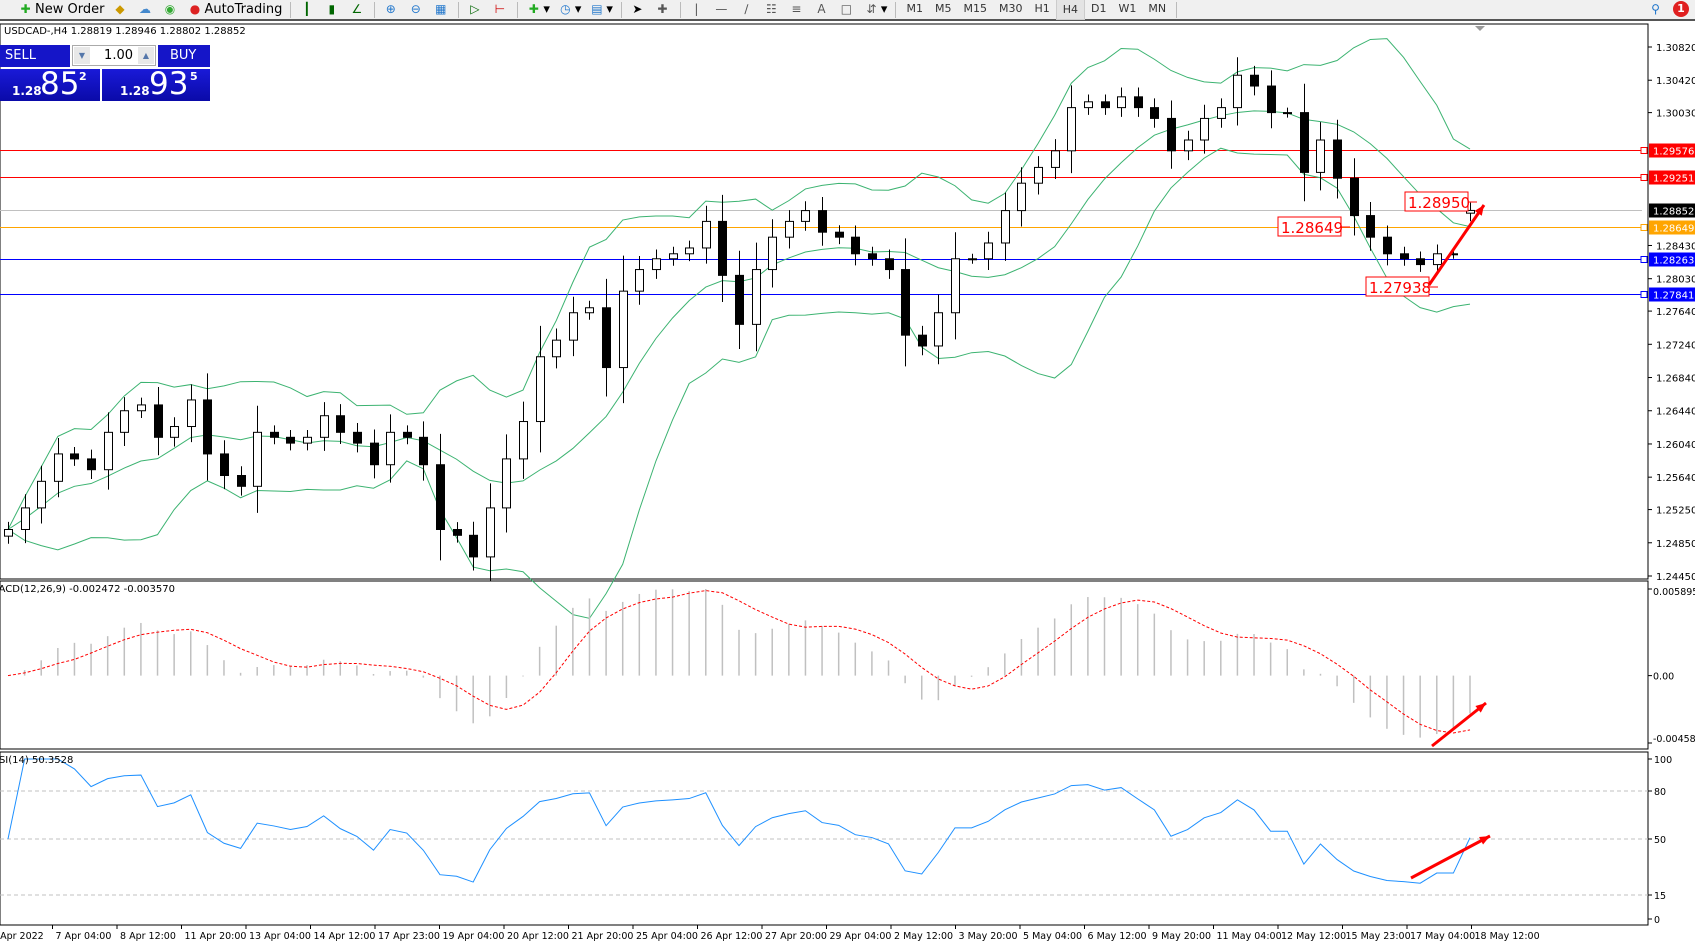 The image size is (1695, 944). What do you see at coordinates (1117, 936) in the screenshot?
I see `time-tick-label: 6 May 12:00` at bounding box center [1117, 936].